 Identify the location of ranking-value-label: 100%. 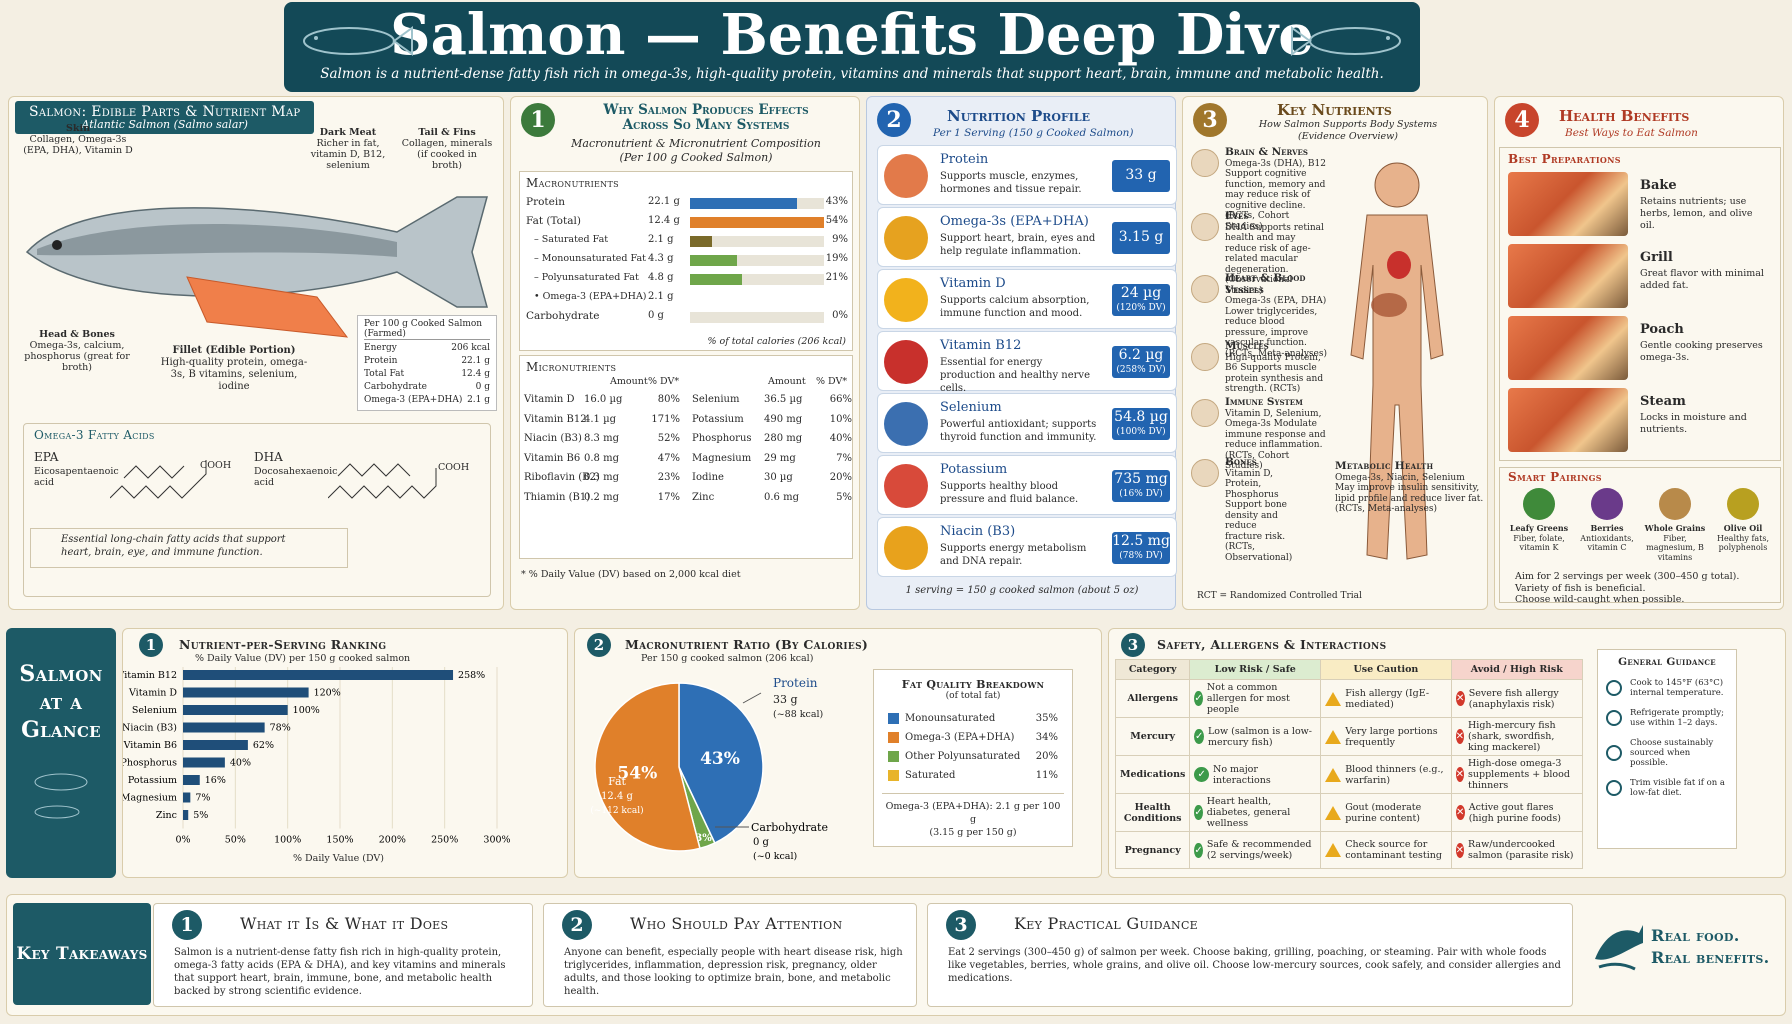
(306, 710).